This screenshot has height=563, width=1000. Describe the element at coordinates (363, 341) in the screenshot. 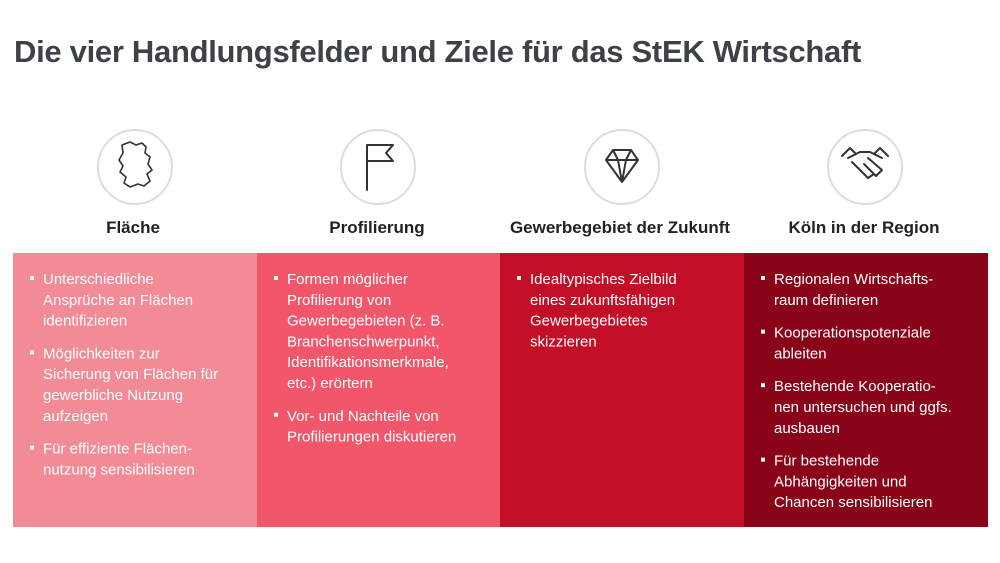

I see `bullet-text: Branchenschwerpunkt,` at that location.